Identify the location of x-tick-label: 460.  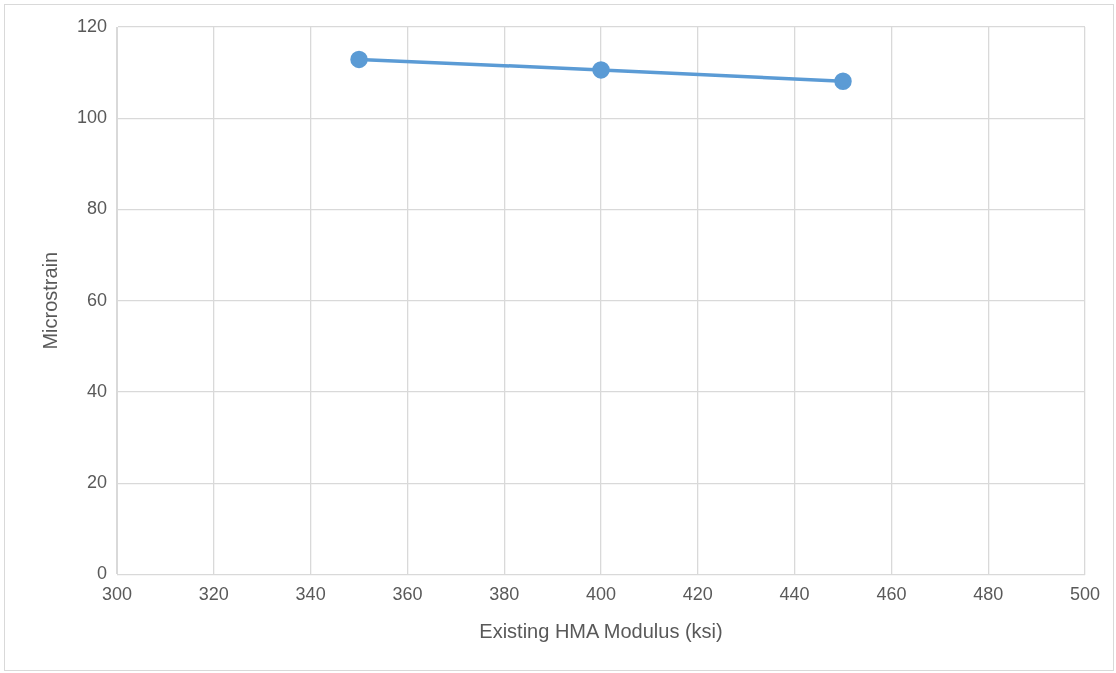
(891, 594).